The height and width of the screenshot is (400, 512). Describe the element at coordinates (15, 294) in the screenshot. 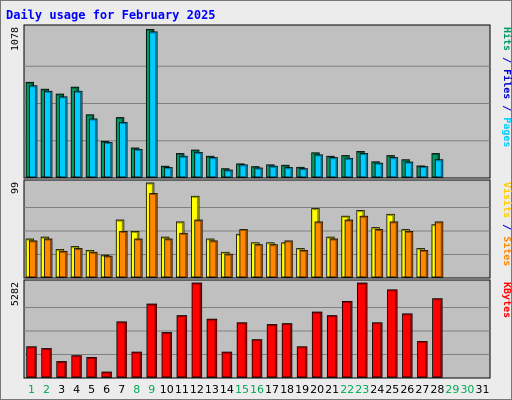

I see `panel-kbytes-max-label: 5282` at that location.